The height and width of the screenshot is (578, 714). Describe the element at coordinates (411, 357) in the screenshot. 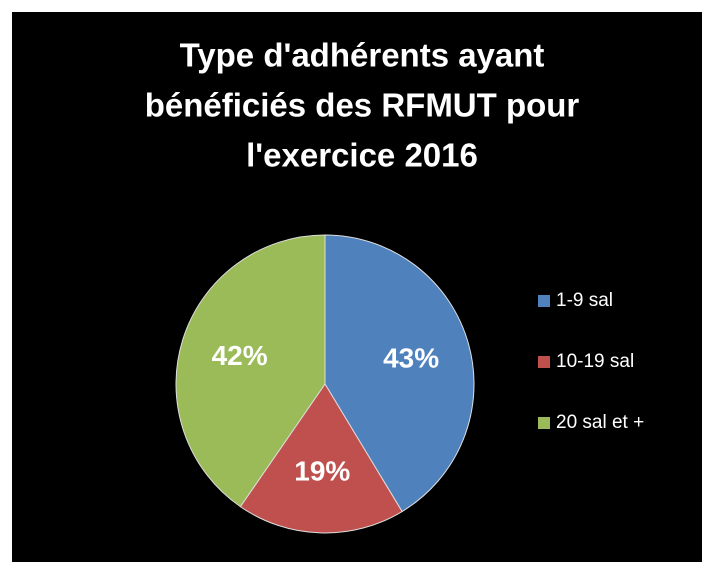

I see `data-label: 43%` at that location.